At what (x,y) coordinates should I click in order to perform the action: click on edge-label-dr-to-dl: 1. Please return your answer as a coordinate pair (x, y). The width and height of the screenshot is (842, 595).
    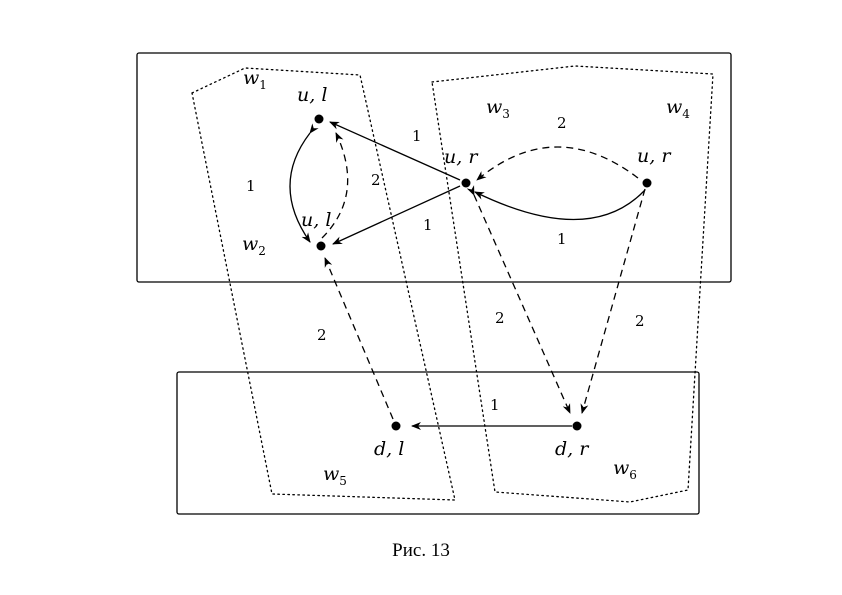
    Looking at the image, I should click on (495, 405).